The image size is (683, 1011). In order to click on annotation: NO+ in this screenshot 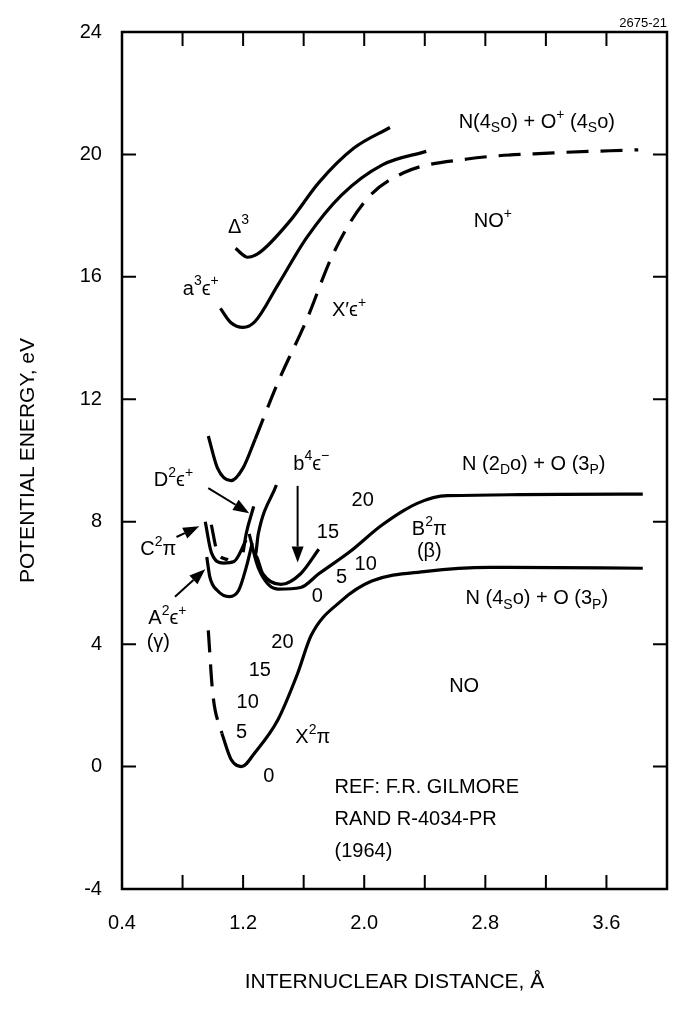, I will do `click(492, 218)`.